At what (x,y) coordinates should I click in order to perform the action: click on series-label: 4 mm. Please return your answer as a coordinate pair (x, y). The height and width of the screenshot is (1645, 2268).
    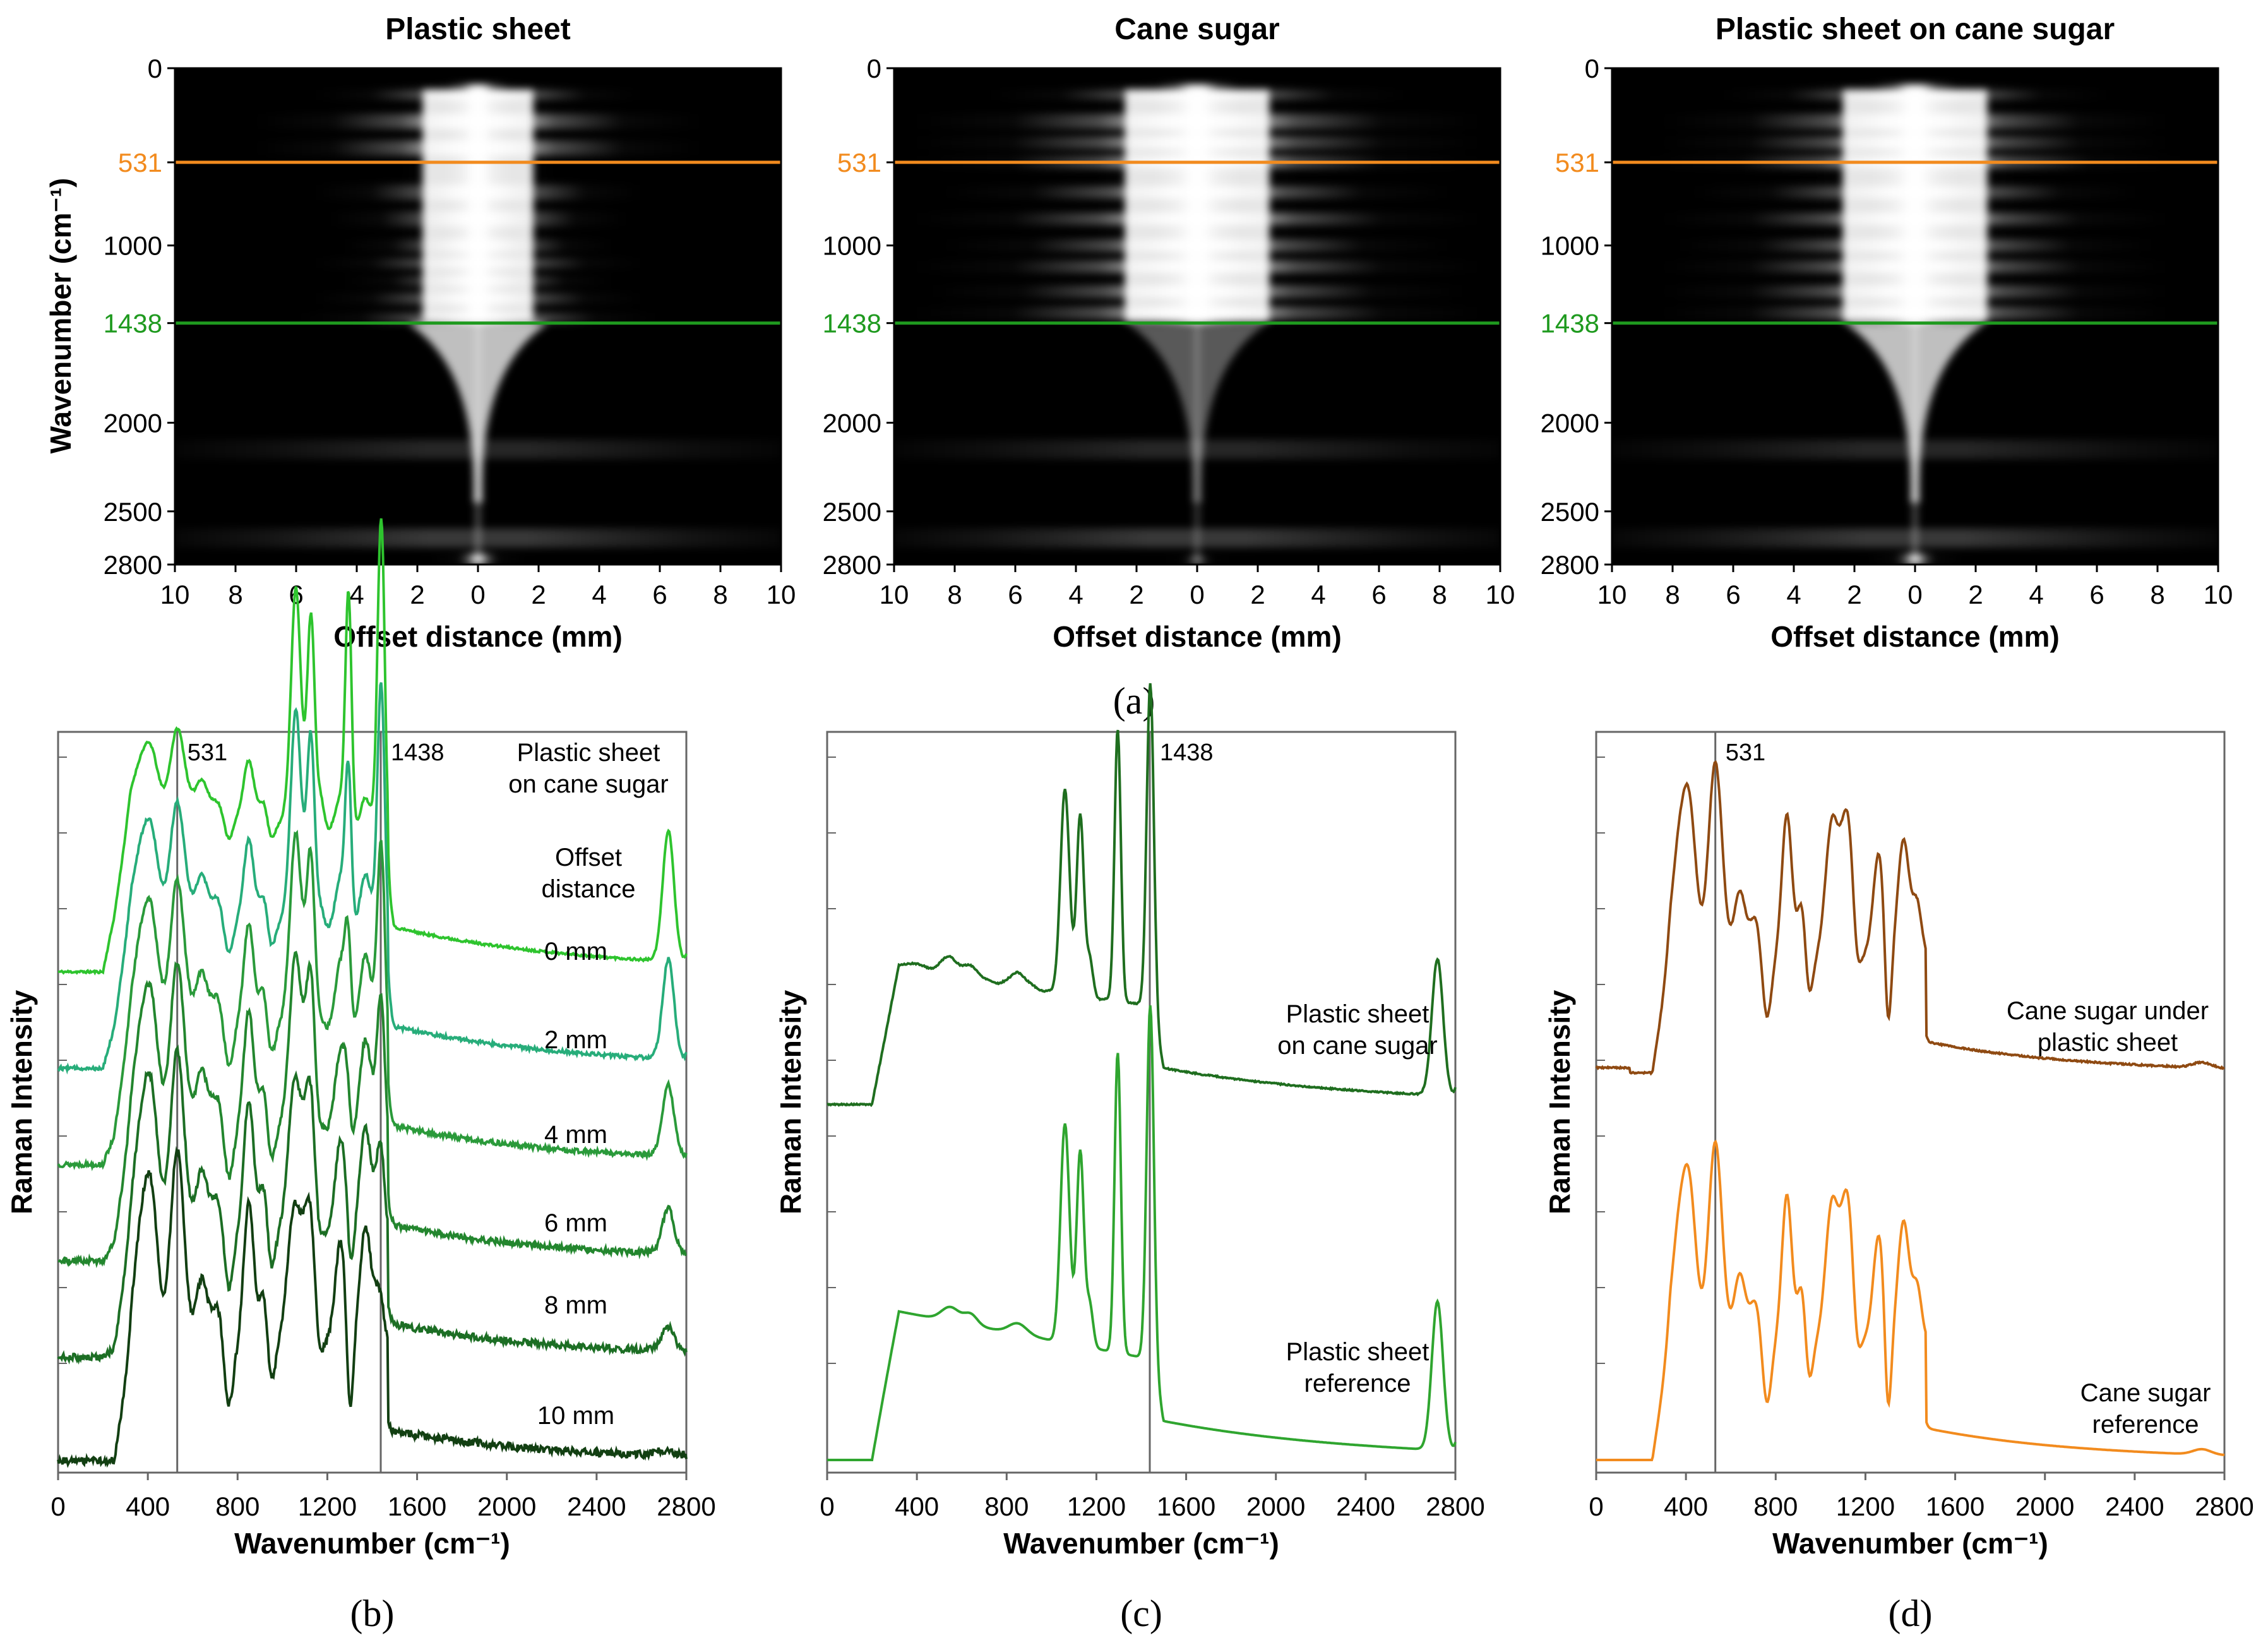
    Looking at the image, I should click on (575, 1135).